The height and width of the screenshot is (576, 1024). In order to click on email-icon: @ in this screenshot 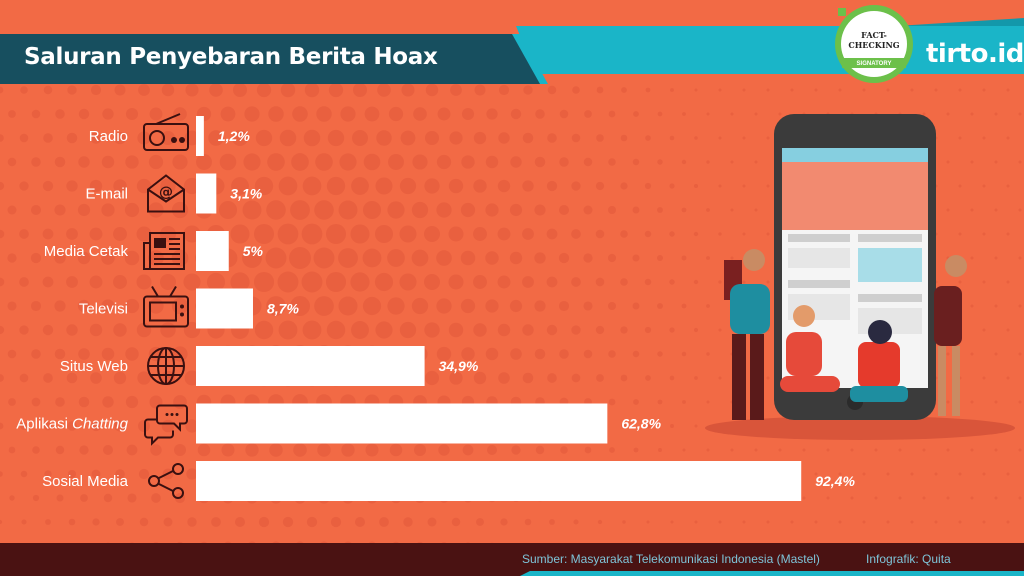, I will do `click(166, 193)`.